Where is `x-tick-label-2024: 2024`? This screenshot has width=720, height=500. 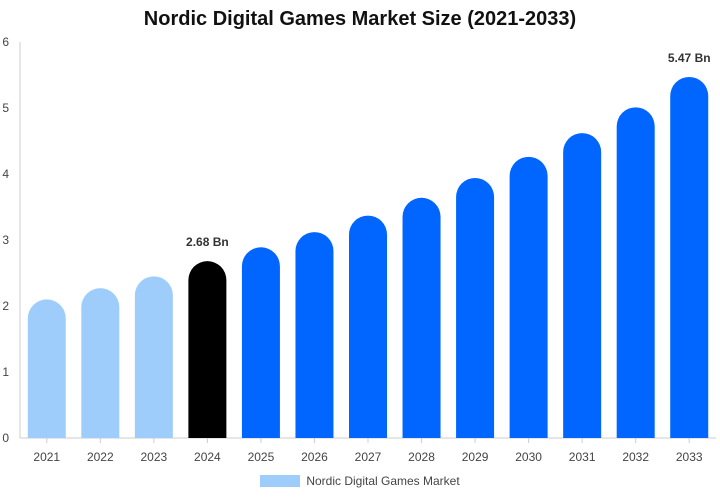
x-tick-label-2024: 2024 is located at coordinates (207, 457).